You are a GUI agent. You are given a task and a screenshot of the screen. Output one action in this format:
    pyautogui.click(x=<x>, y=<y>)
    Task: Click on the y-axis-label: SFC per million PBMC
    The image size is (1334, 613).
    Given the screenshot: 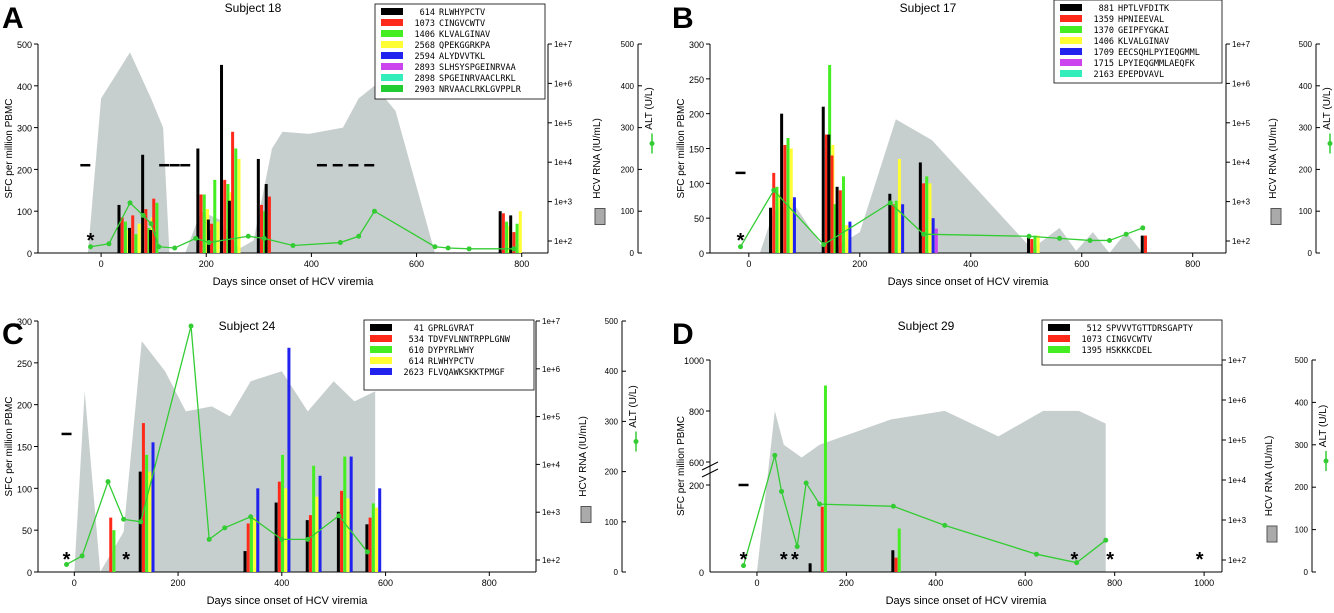 What is the action you would take?
    pyautogui.click(x=681, y=148)
    